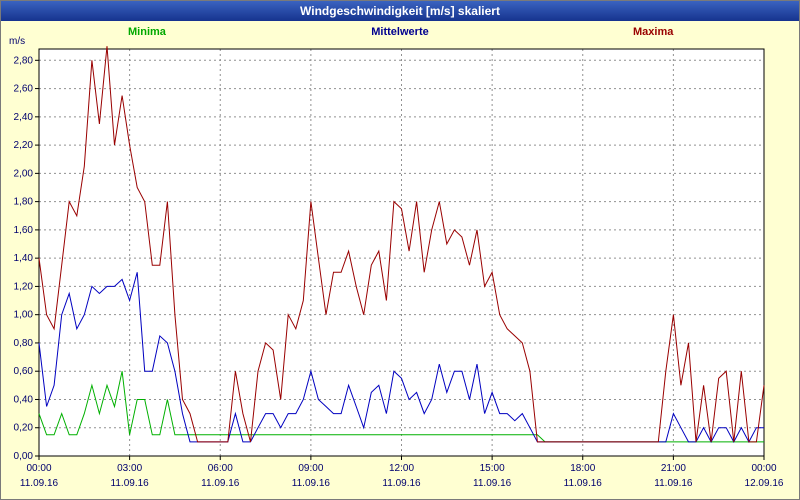  What do you see at coordinates (147, 32) in the screenshot?
I see `legend-minima: Minima` at bounding box center [147, 32].